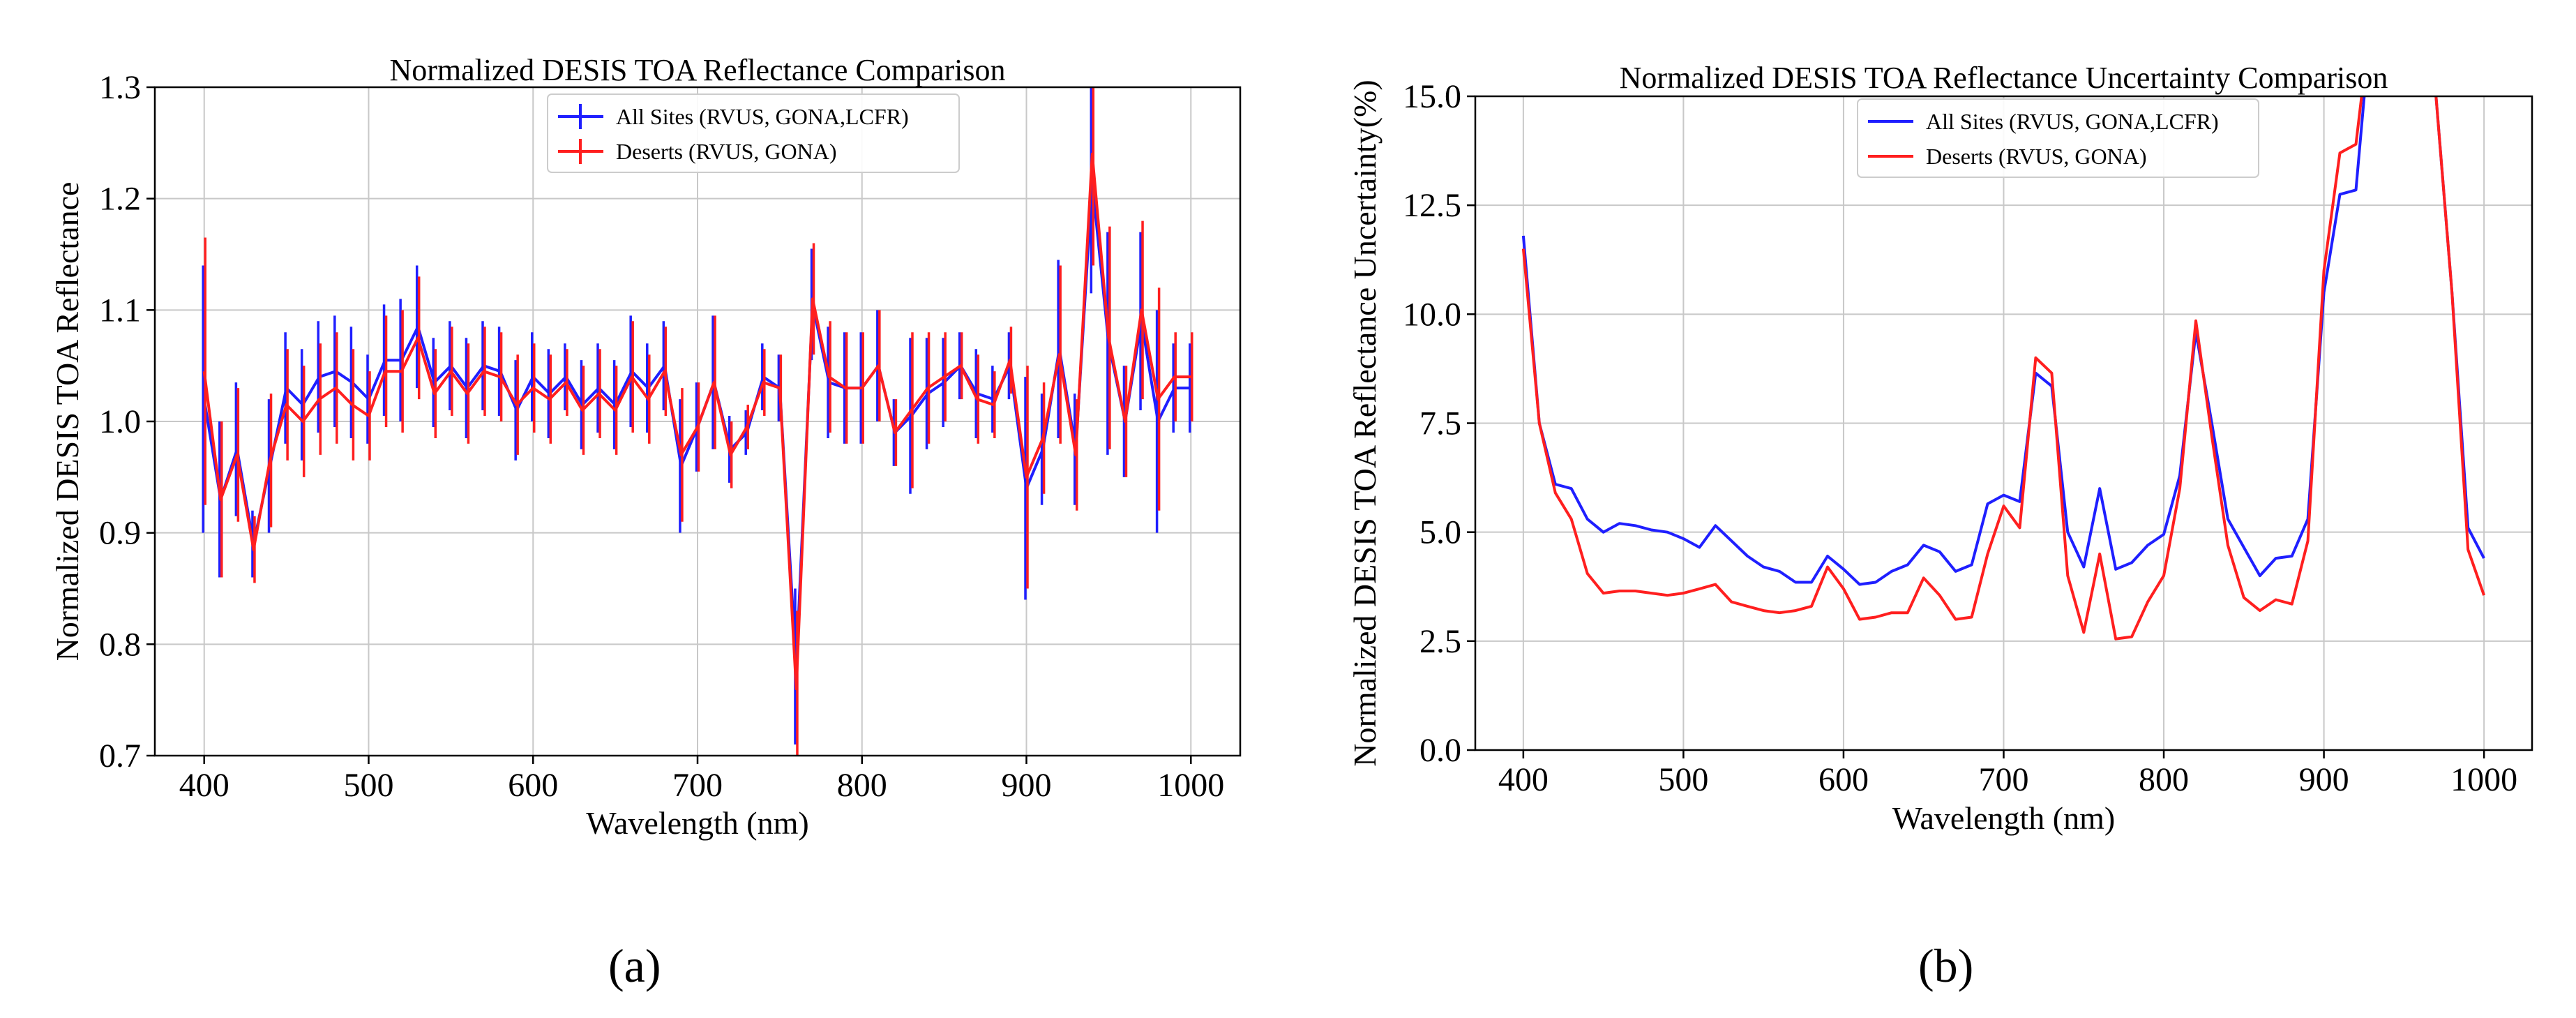 The width and height of the screenshot is (2576, 1018). I want to click on chart-b-x-ticks: 400 500 600 700 800 900 1000, so click(2007, 774).